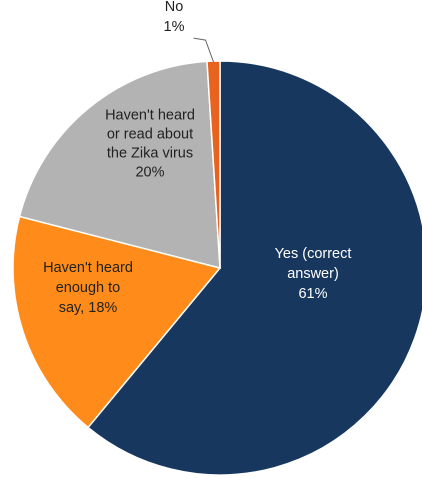 The image size is (422, 478). What do you see at coordinates (88, 308) in the screenshot?
I see `slice-label-1-line-2: say, 18%` at bounding box center [88, 308].